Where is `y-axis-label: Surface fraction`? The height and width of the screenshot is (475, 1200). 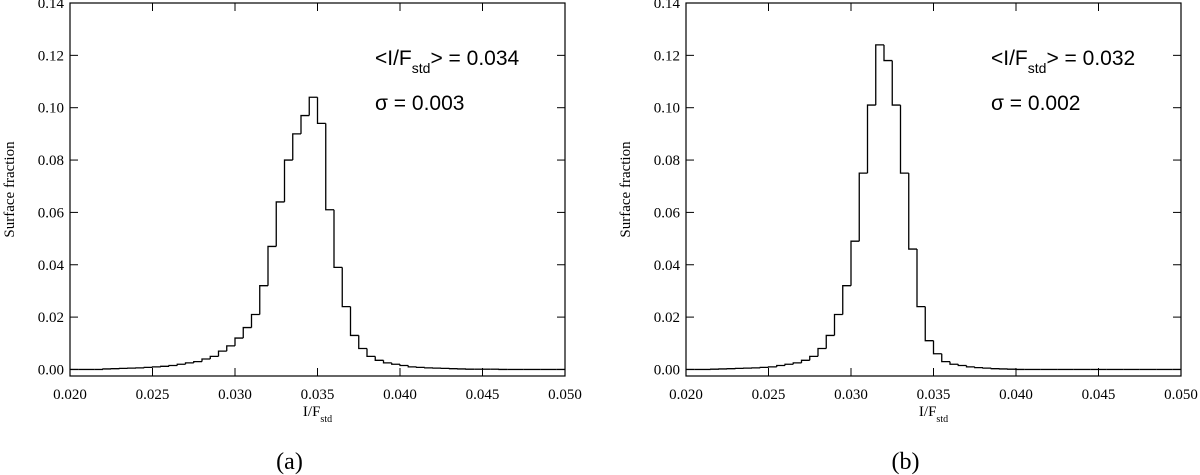
y-axis-label: Surface fraction is located at coordinates (10, 189).